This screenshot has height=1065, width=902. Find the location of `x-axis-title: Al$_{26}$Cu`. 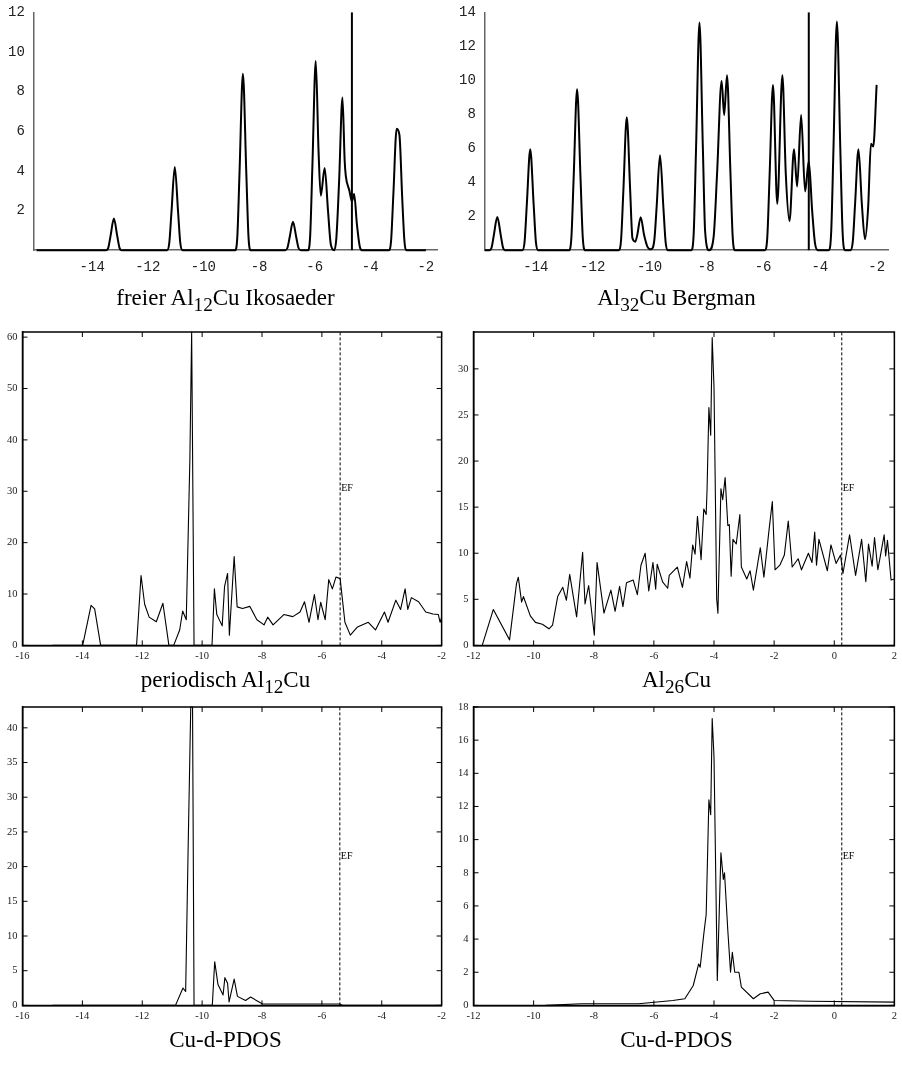

x-axis-title: Al$_{26}$Cu is located at coordinates (676, 682).